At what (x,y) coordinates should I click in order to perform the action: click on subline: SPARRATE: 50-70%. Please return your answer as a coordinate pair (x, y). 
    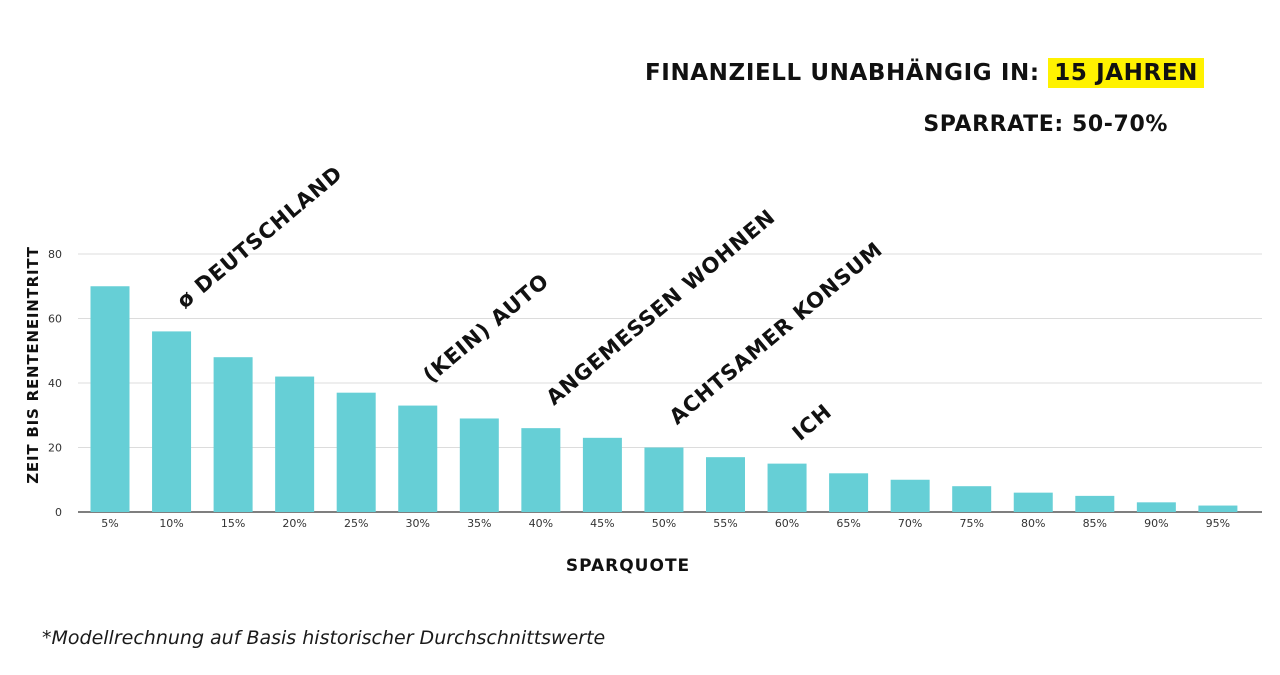
    Looking at the image, I should click on (1045, 124).